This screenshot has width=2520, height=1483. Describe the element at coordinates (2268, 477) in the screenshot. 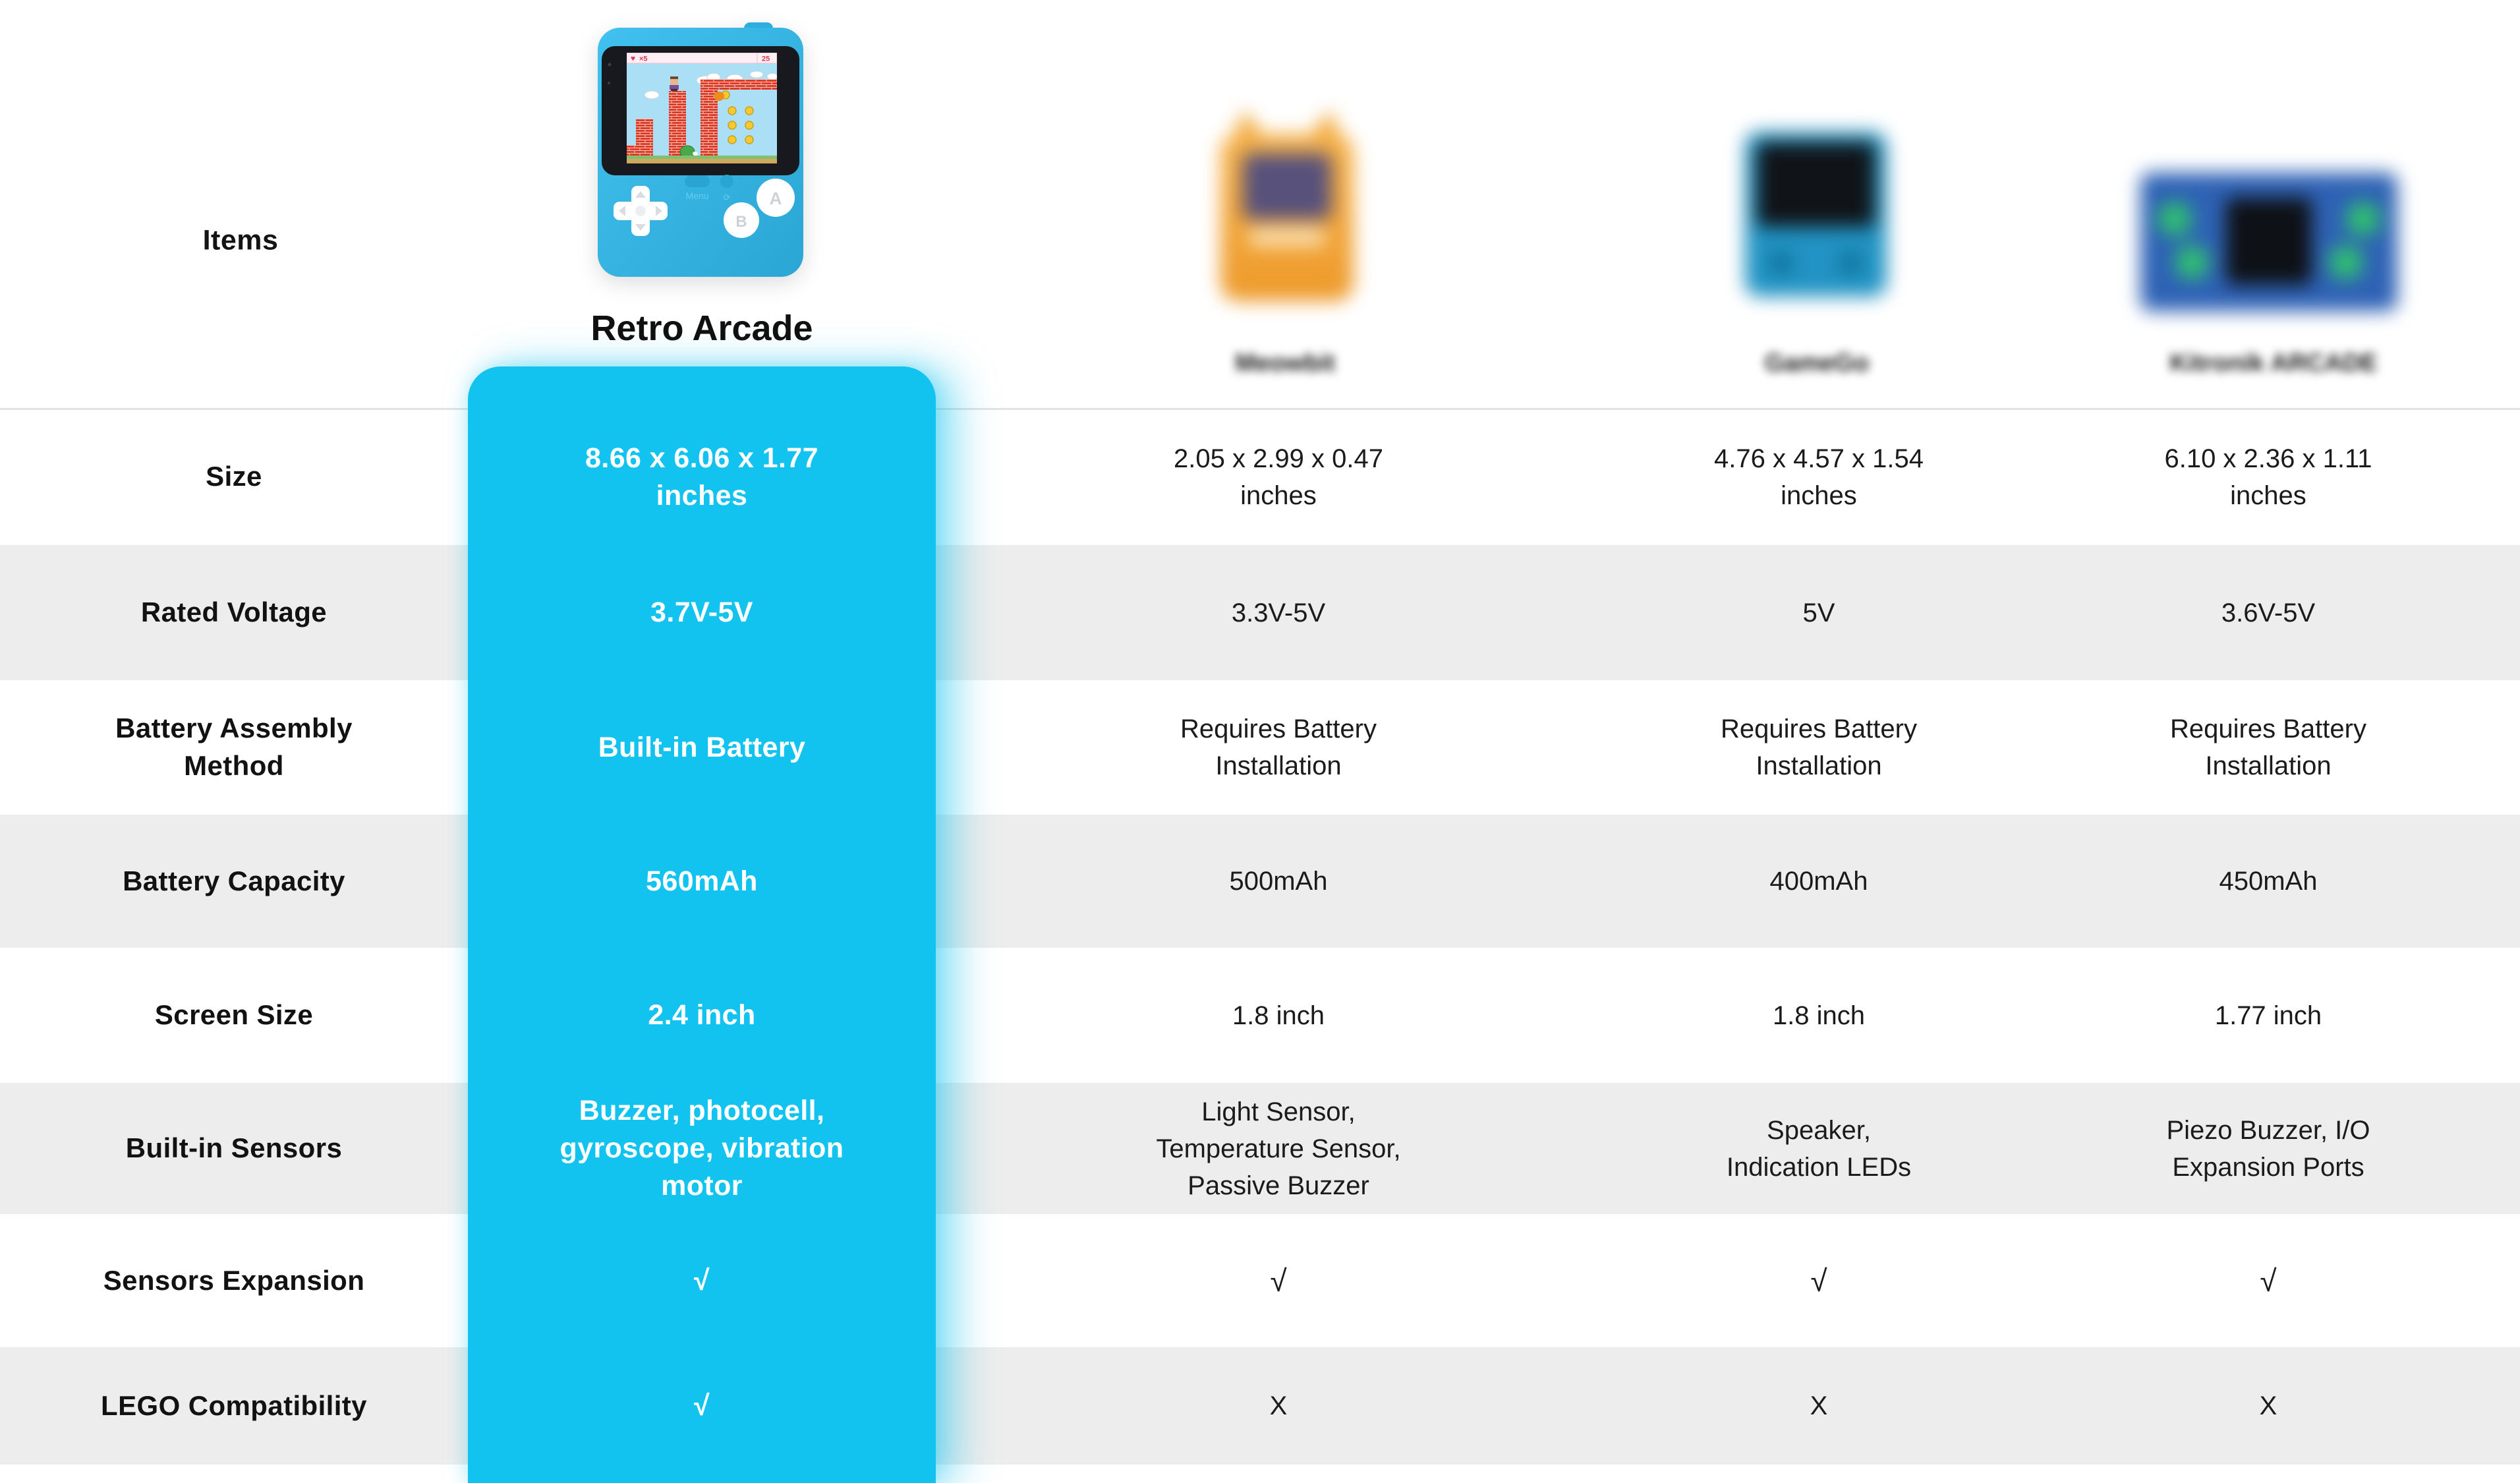

I see `cell-size-kitronik: 6.10 x 2.36 x 1.11 inches` at that location.